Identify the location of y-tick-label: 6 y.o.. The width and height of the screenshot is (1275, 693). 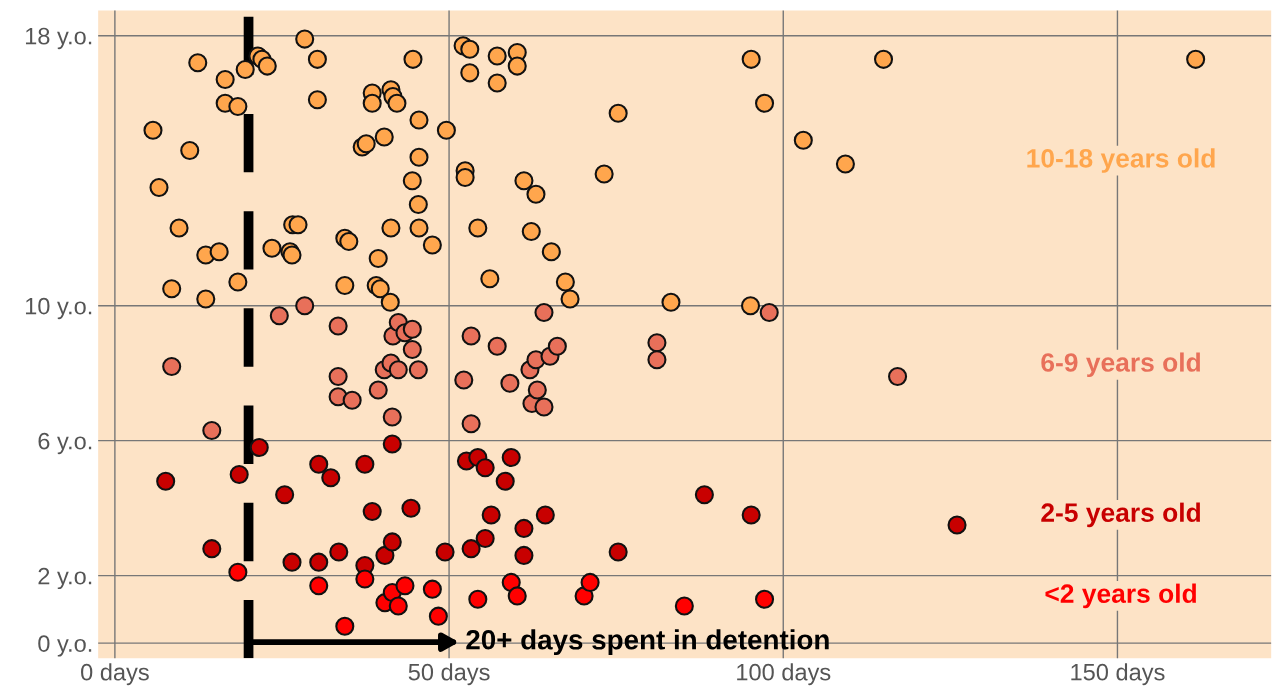
(65, 443).